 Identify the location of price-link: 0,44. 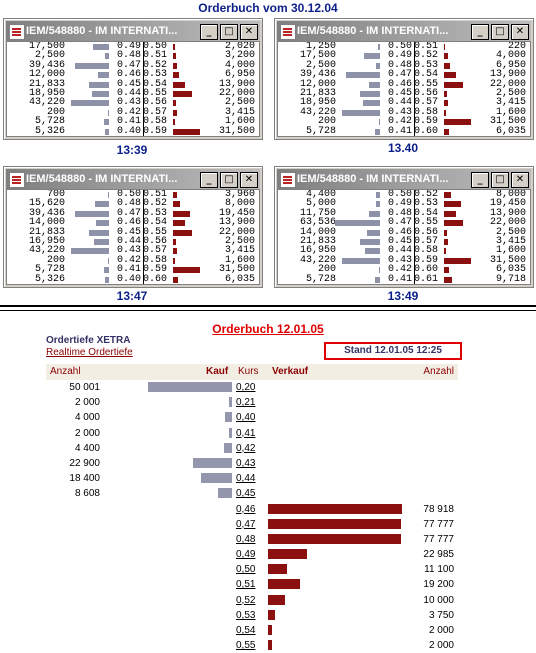
(246, 479).